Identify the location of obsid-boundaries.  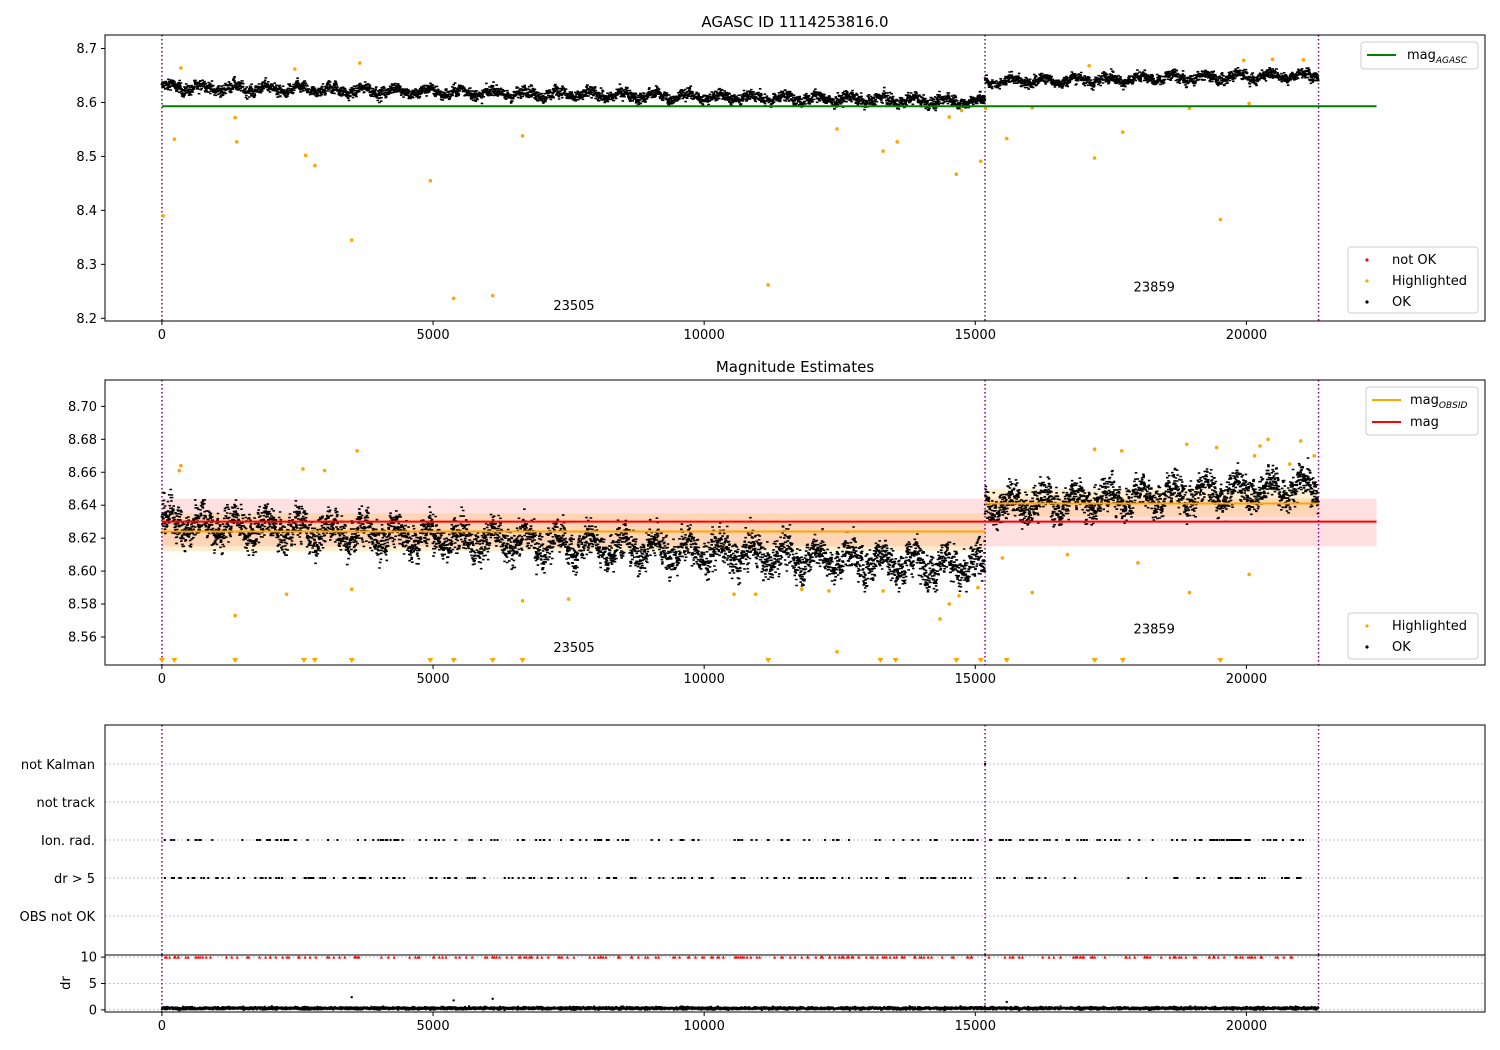
(740, 983).